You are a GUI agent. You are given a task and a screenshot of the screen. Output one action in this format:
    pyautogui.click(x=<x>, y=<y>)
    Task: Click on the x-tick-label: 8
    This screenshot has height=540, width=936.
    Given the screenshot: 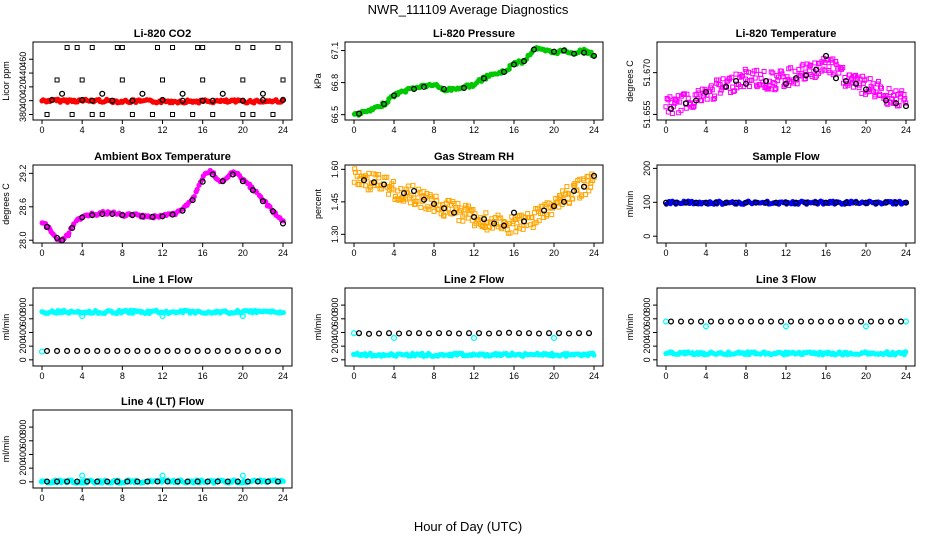 What is the action you would take?
    pyautogui.click(x=745, y=253)
    